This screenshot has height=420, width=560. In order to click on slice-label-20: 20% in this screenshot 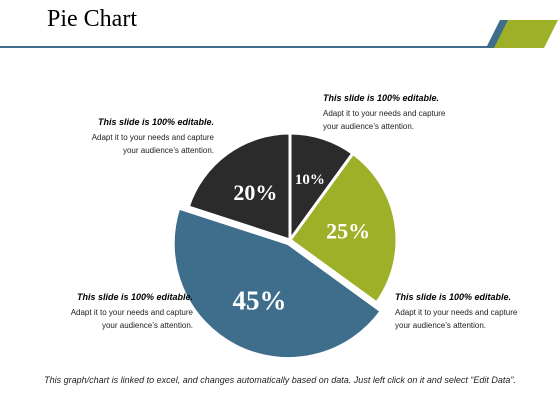, I will do `click(255, 192)`.